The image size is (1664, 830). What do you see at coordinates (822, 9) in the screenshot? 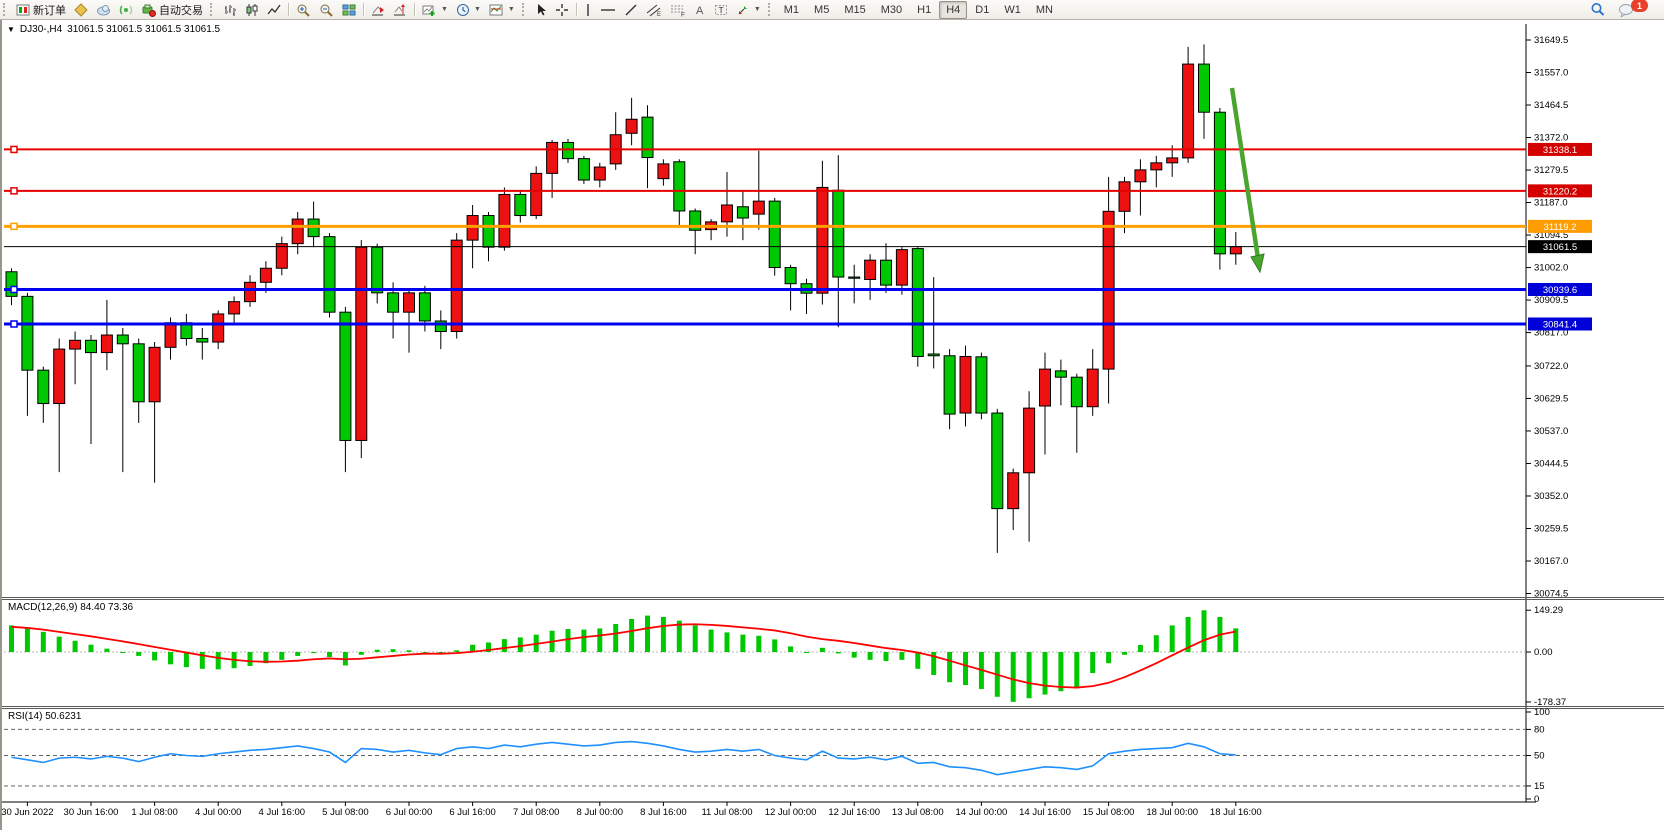
I see `timeframe-m5: M5` at bounding box center [822, 9].